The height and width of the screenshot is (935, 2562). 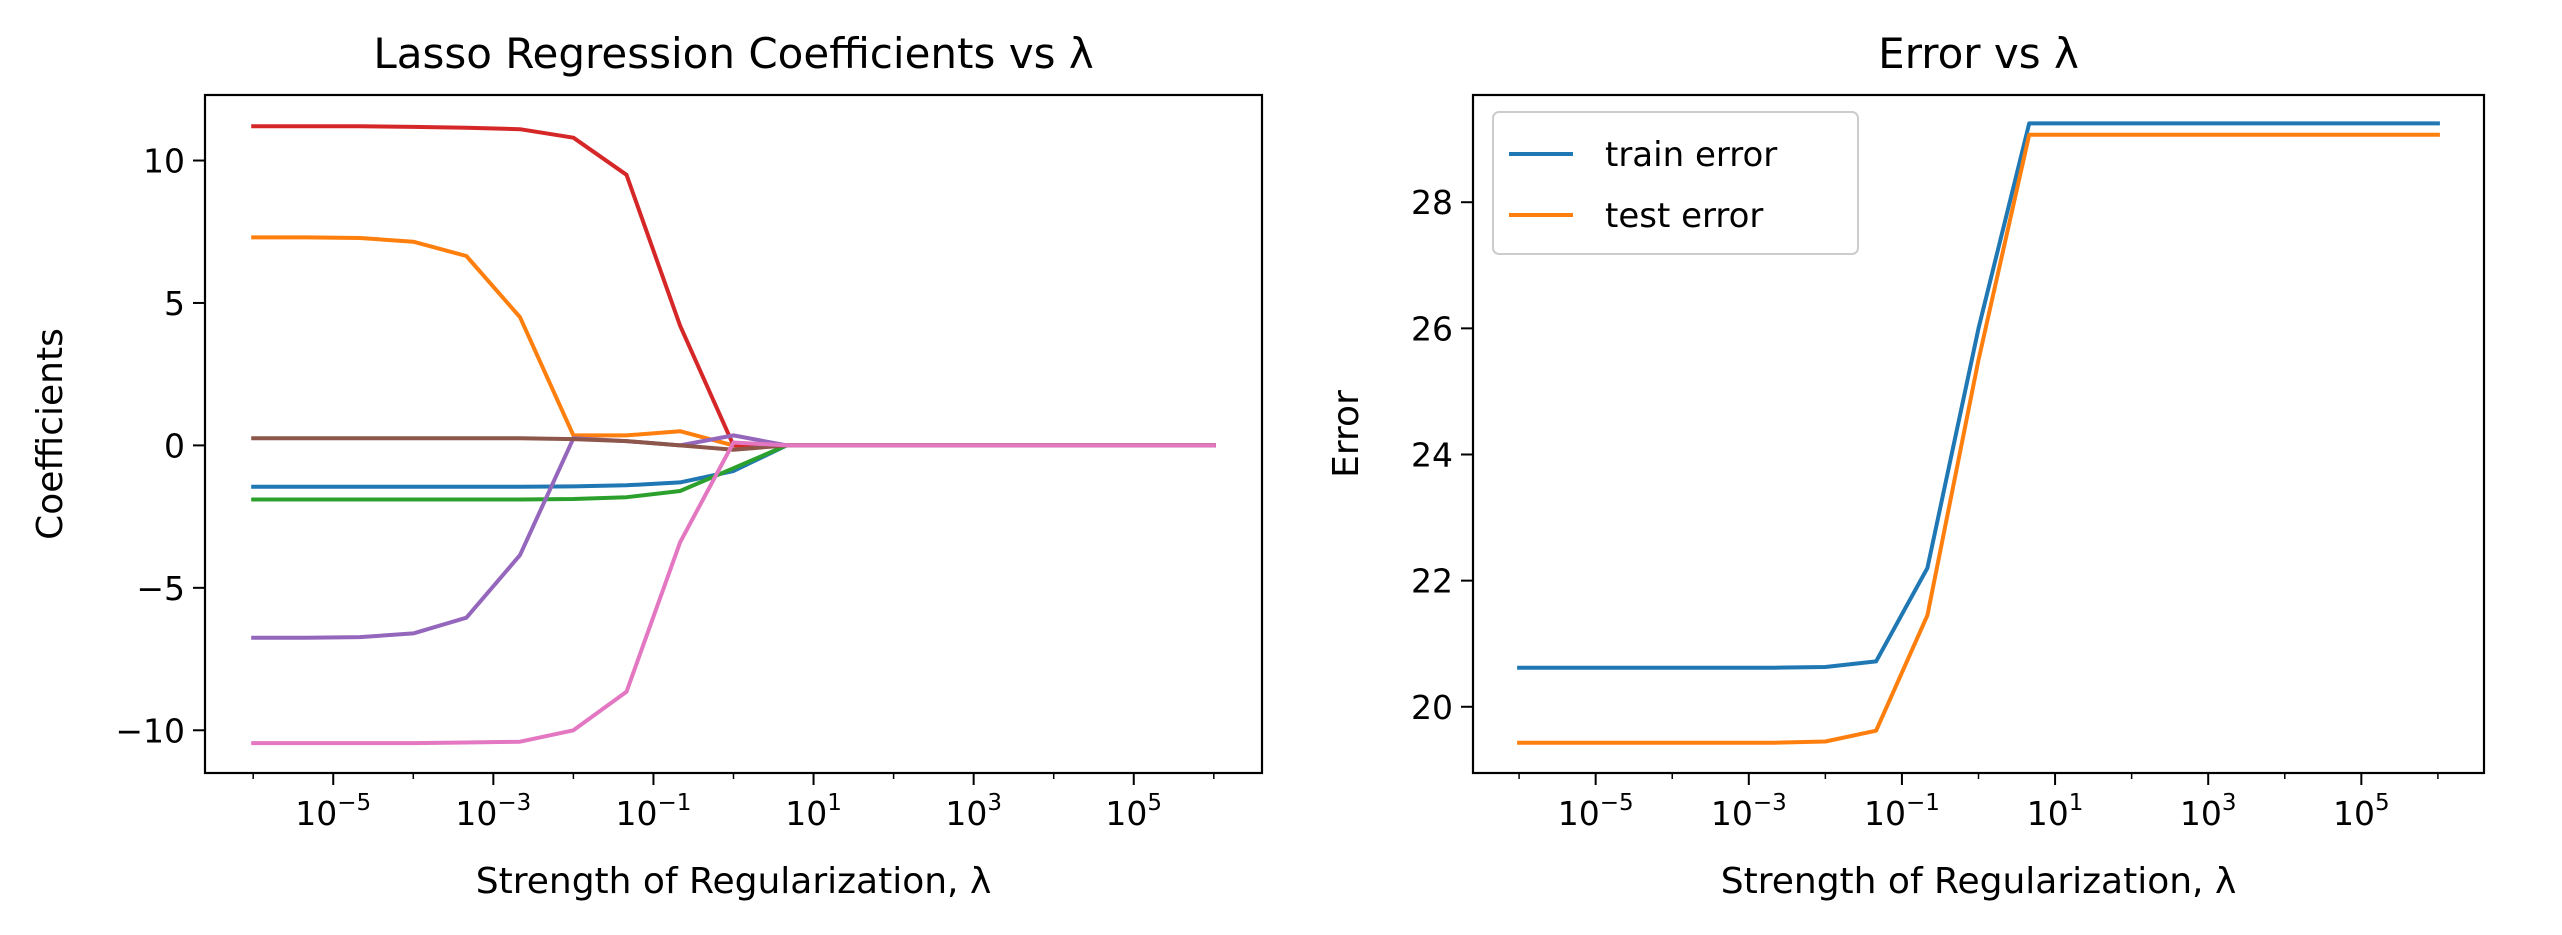 I want to click on legend-label: test error, so click(x=1684, y=216).